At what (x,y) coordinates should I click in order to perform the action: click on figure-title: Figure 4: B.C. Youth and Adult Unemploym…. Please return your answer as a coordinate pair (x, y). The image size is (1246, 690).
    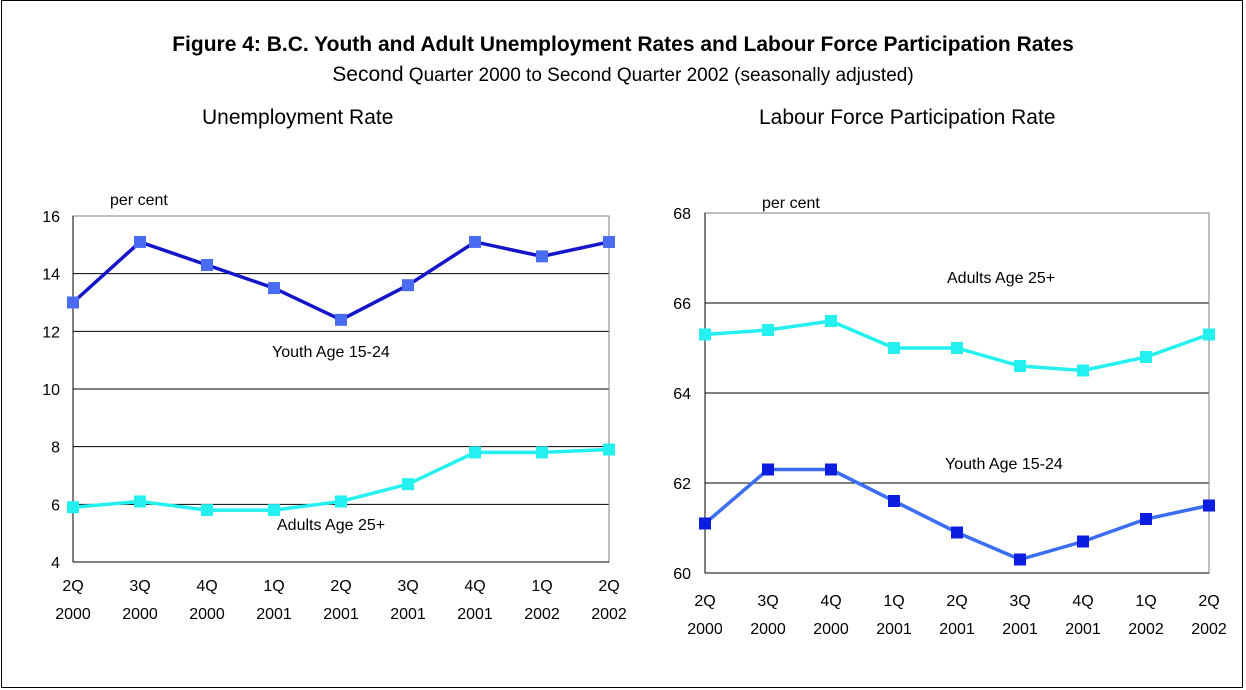
    Looking at the image, I should click on (623, 44).